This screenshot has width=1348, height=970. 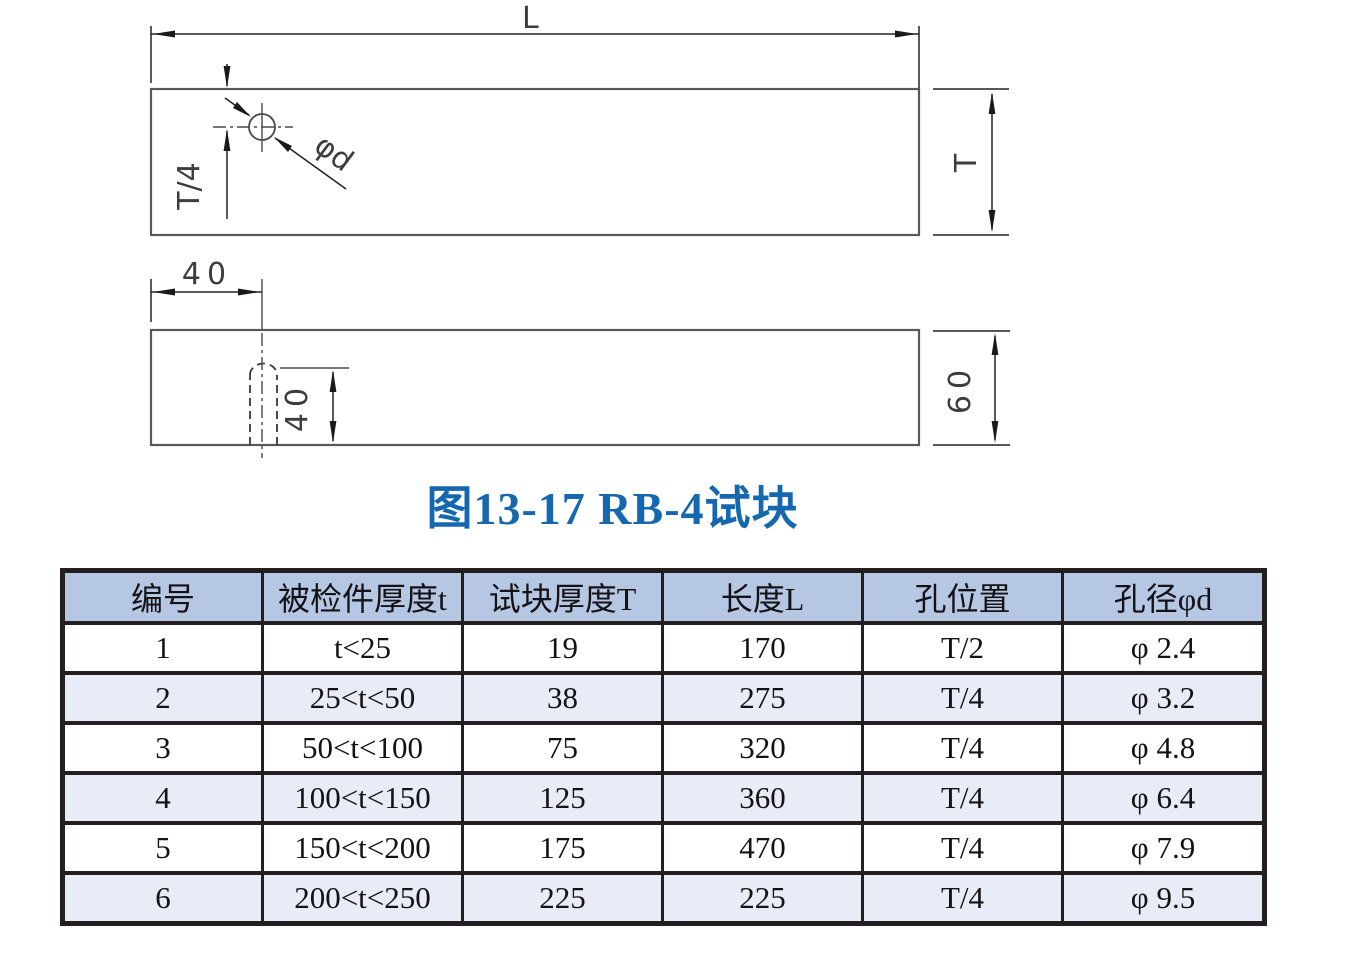 What do you see at coordinates (162, 848) in the screenshot?
I see `cell-number: 5` at bounding box center [162, 848].